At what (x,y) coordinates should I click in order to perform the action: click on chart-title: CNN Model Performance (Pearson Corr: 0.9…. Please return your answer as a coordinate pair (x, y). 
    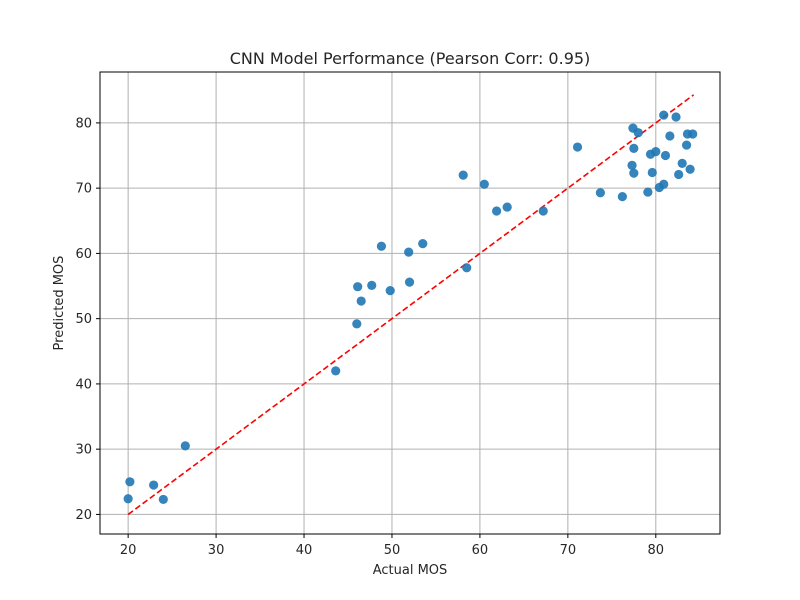
    Looking at the image, I should click on (410, 58).